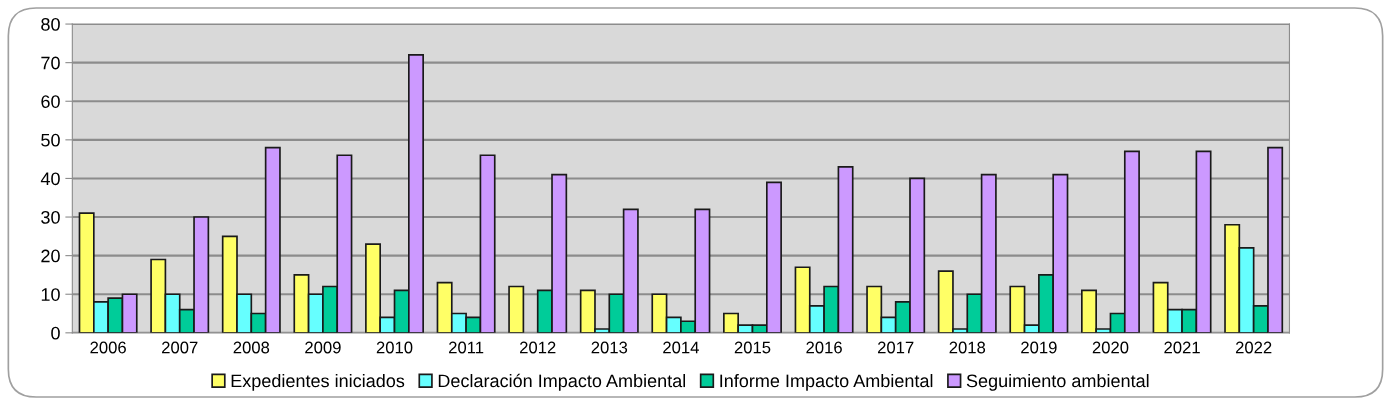 Image resolution: width=1391 pixels, height=401 pixels. What do you see at coordinates (538, 347) in the screenshot?
I see `x-tick-label: 2012` at bounding box center [538, 347].